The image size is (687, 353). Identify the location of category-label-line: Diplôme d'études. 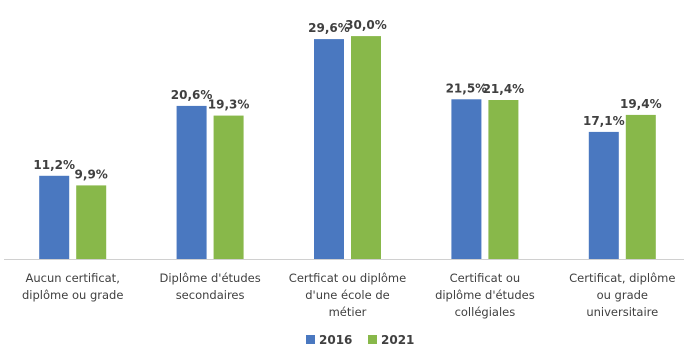
(209, 278).